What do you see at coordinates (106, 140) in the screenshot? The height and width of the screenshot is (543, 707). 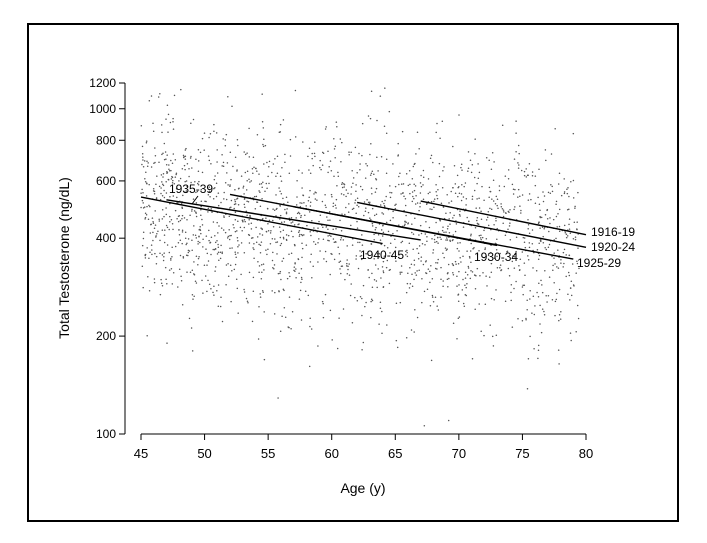 I see `y-tick-label: 800` at bounding box center [106, 140].